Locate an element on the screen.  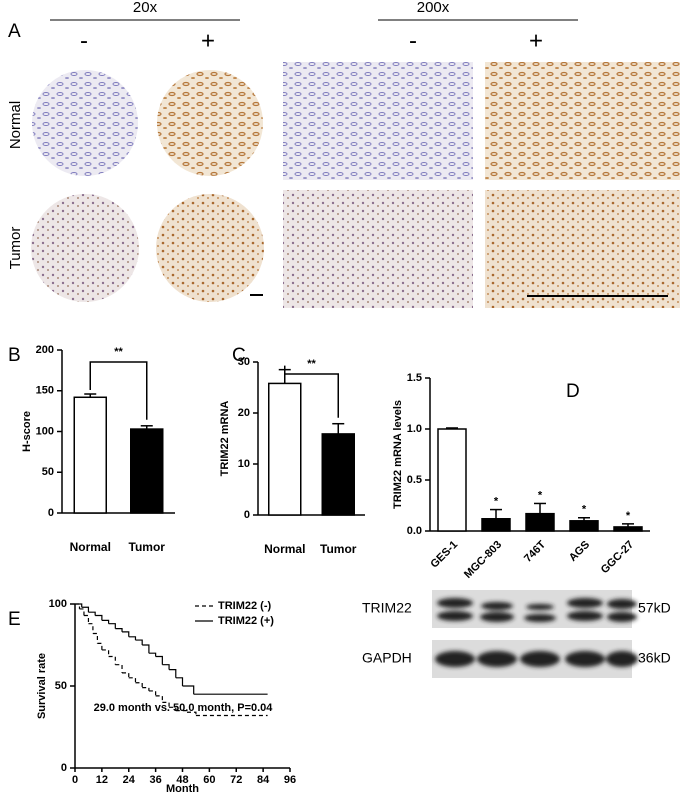
x-tick-label: 746T is located at coordinates (535, 551).